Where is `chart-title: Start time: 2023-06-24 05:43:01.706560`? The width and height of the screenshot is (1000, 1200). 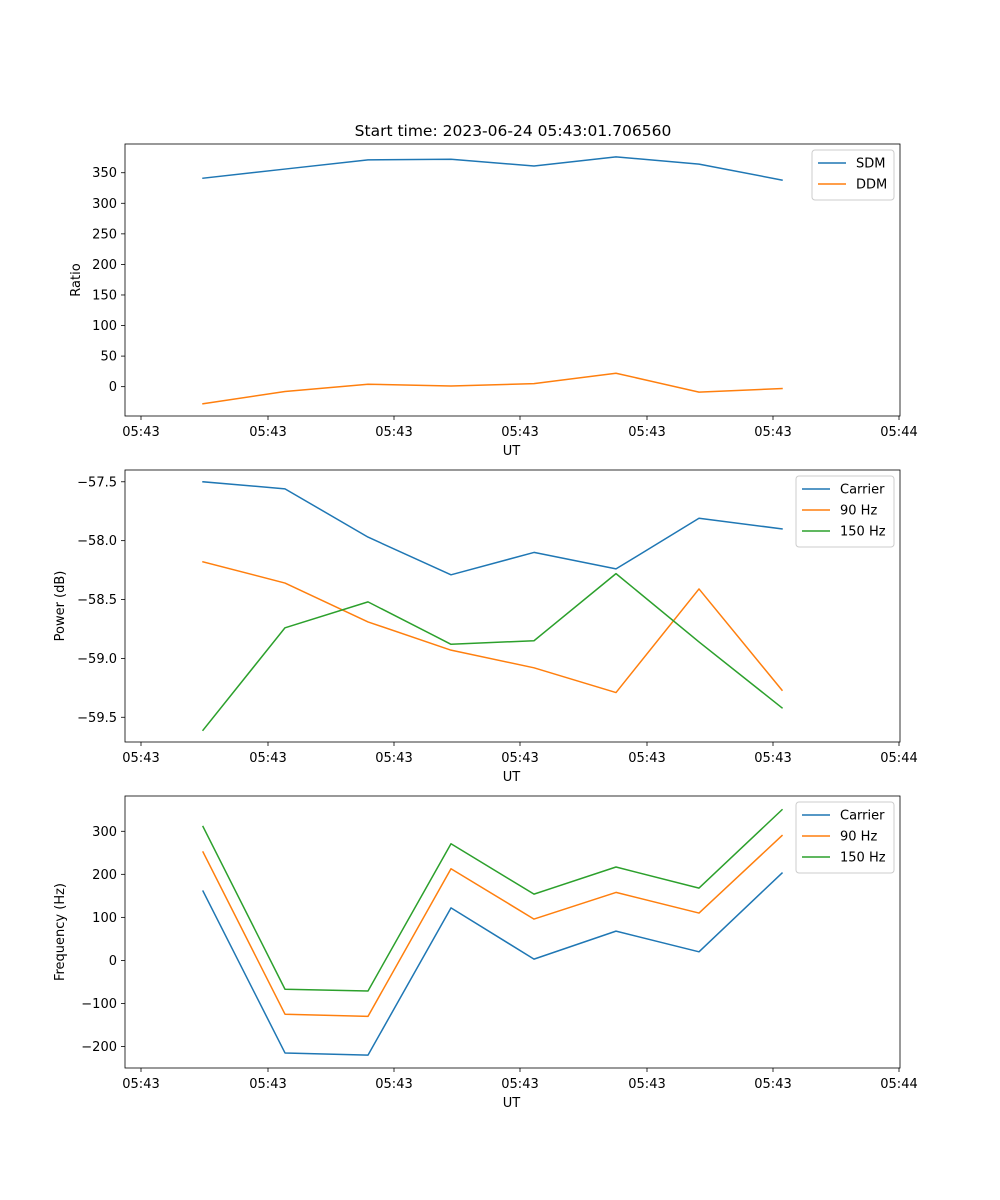
chart-title: Start time: 2023-06-24 05:43:01.706560 is located at coordinates (513, 131).